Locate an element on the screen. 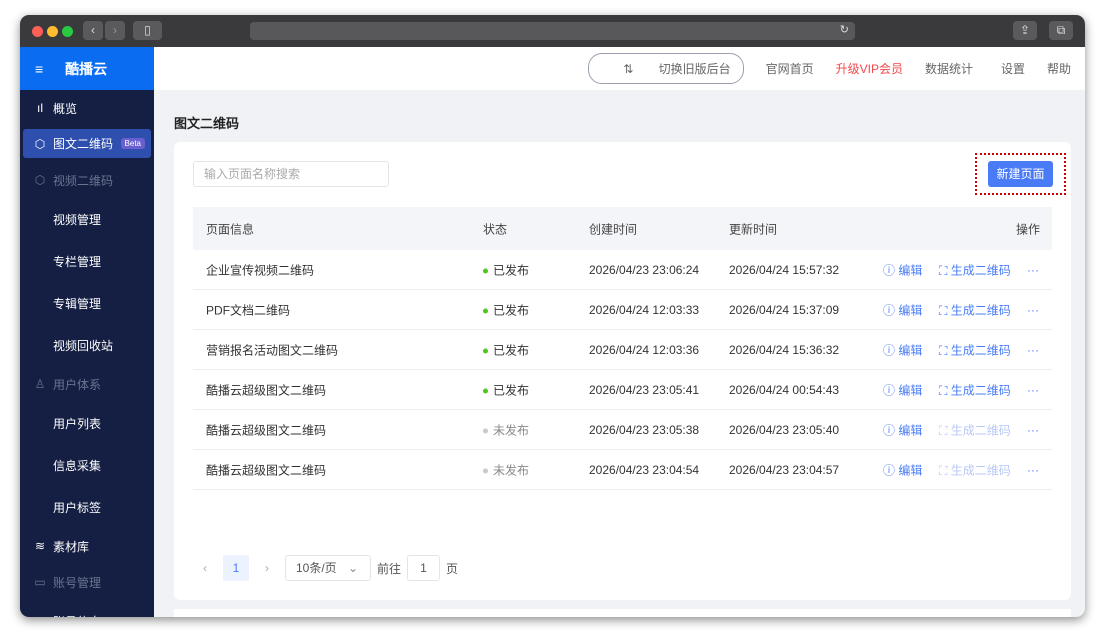 This screenshot has height=632, width=1100. next-card-edge is located at coordinates (622, 613).